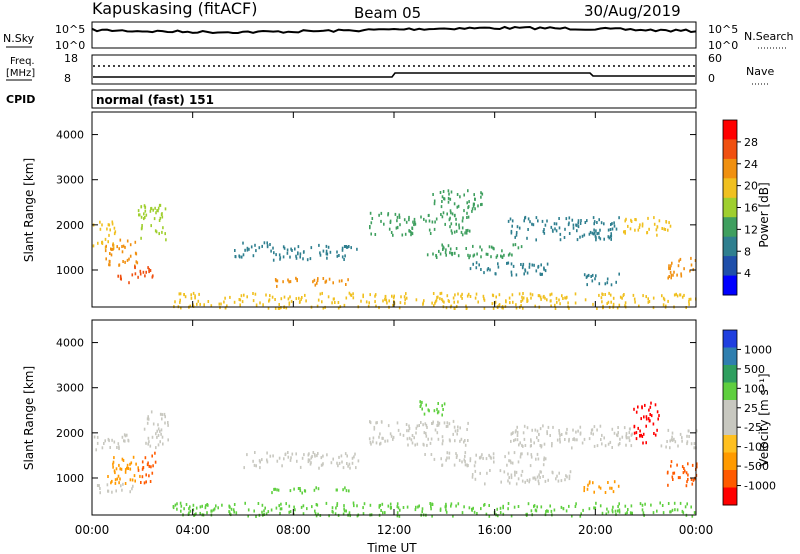  I want to click on y-tick-label: 1000, so click(70, 478).